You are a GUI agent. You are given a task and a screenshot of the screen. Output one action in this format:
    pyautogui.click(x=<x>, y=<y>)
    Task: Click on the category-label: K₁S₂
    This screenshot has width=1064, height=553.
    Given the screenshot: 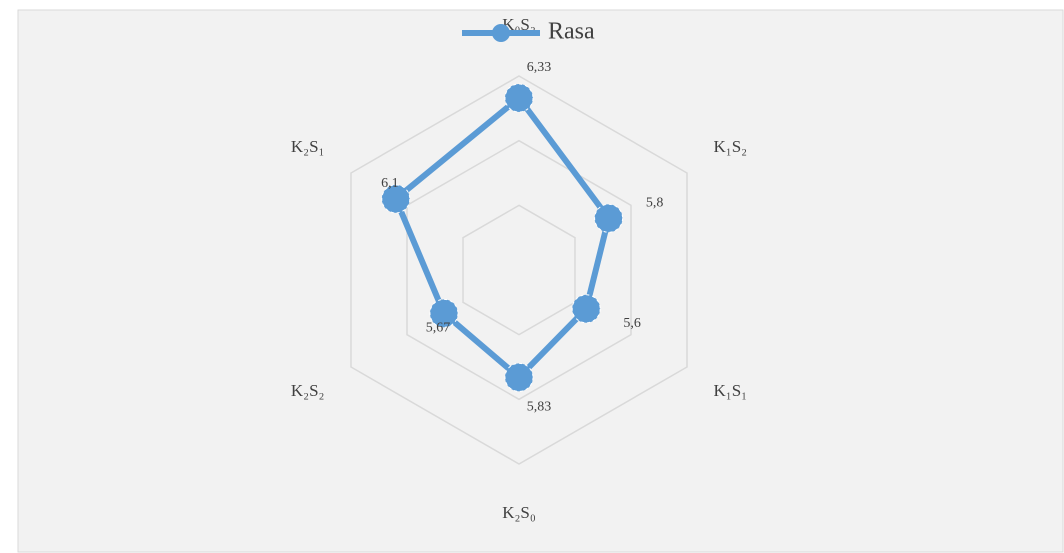 What is the action you would take?
    pyautogui.click(x=731, y=146)
    